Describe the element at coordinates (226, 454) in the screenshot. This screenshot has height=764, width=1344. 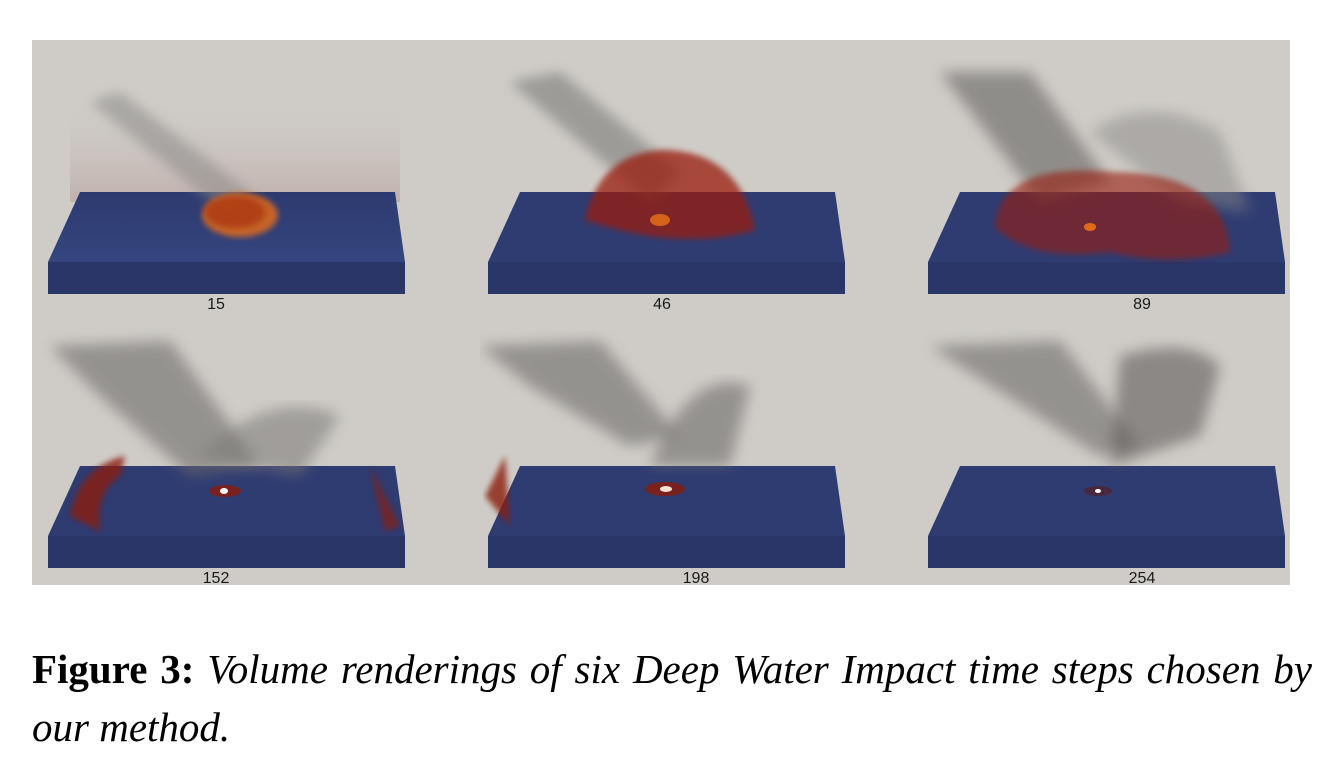
I see `volume-rendering-t152` at that location.